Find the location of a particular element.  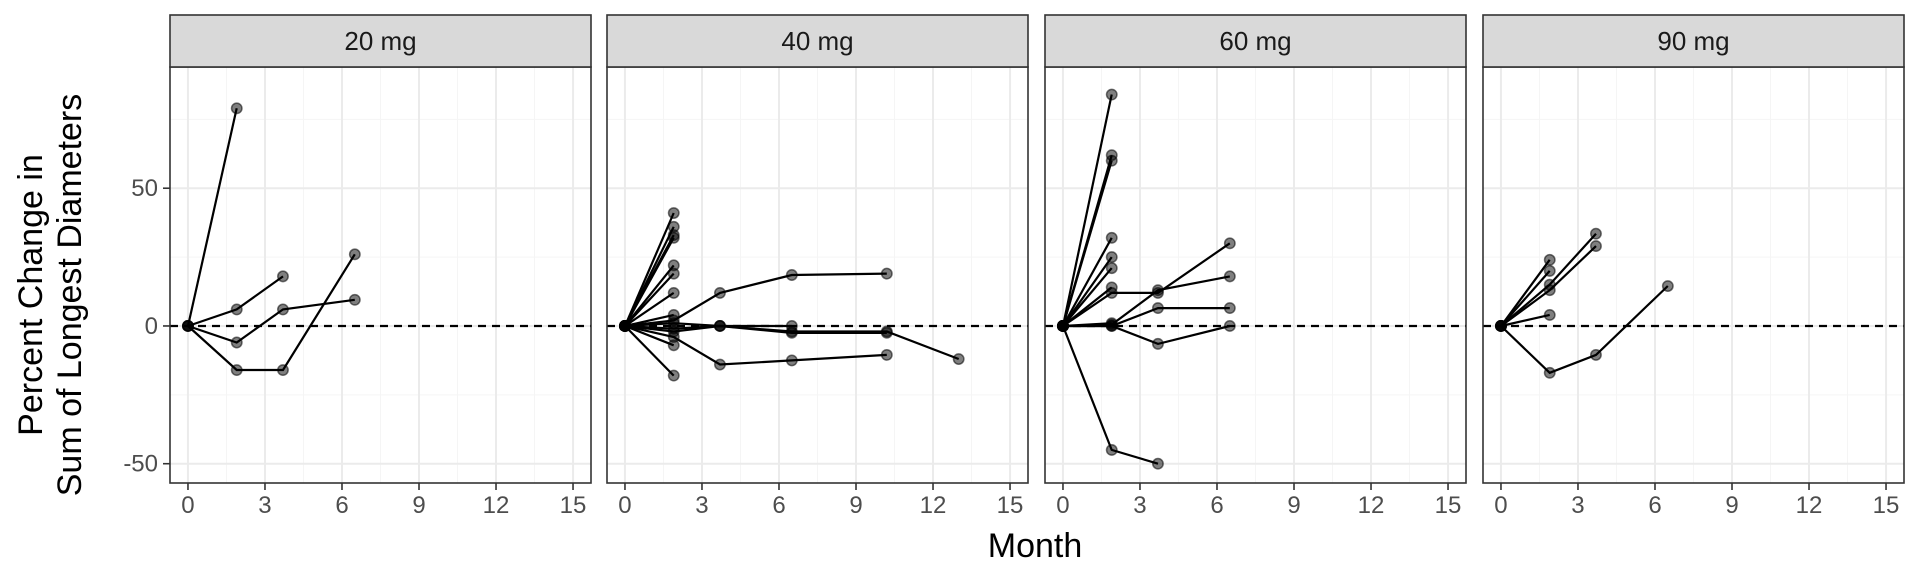

y-axis: 50 0 -50 is located at coordinates (146, 326).